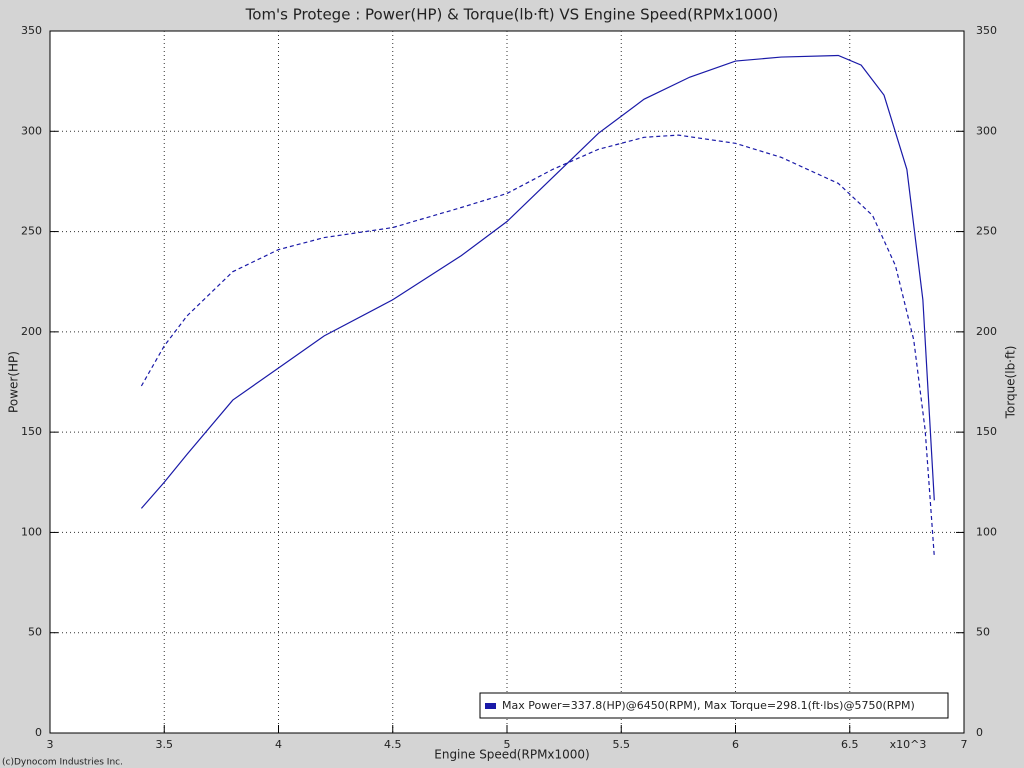 This screenshot has height=768, width=1024. What do you see at coordinates (983, 632) in the screenshot?
I see `y2-tick-label: 50` at bounding box center [983, 632].